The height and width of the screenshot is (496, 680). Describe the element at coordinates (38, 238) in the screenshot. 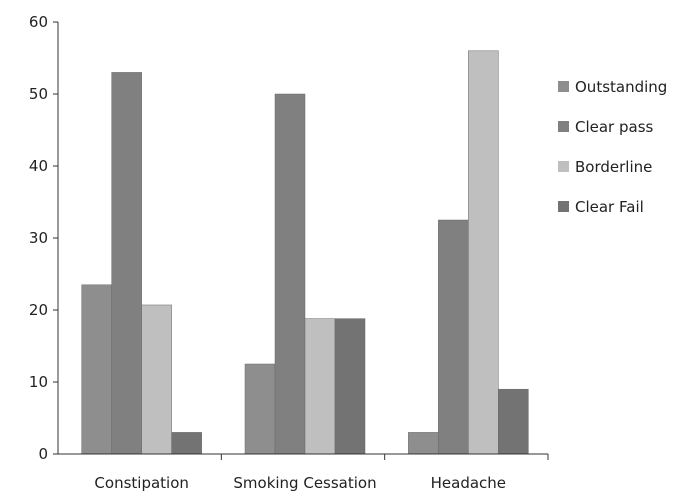

I see `y-tick-label: 30` at that location.